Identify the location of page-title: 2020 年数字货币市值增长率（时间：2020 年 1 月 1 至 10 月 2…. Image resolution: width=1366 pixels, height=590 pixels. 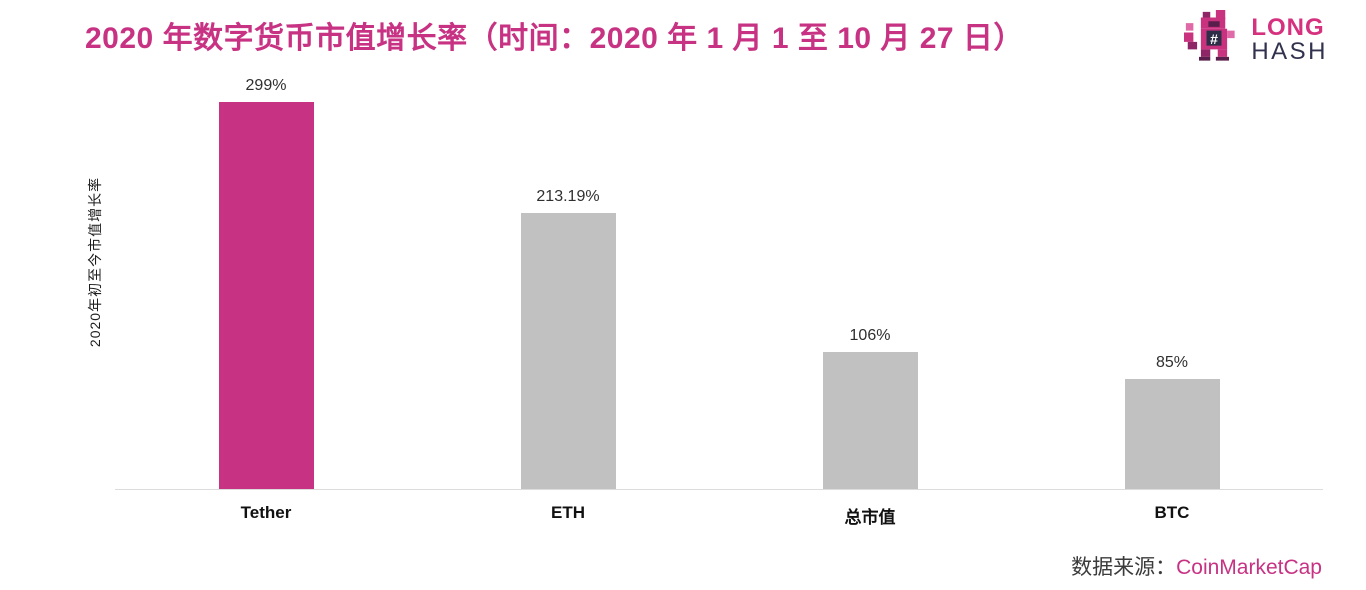
(554, 38).